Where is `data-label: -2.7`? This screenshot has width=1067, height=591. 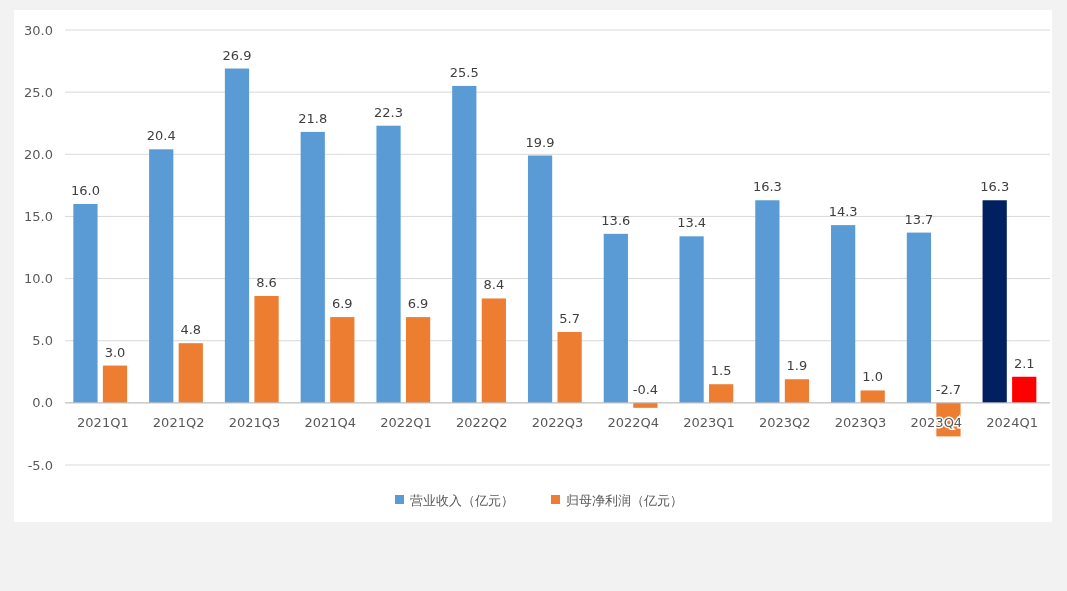
data-label: -2.7 is located at coordinates (948, 389).